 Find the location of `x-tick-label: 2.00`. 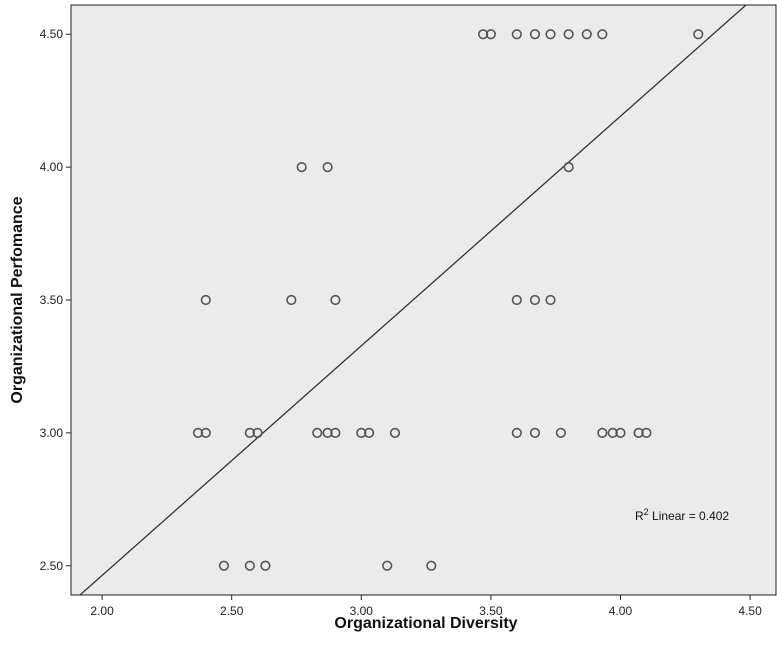

x-tick-label: 2.00 is located at coordinates (102, 611).